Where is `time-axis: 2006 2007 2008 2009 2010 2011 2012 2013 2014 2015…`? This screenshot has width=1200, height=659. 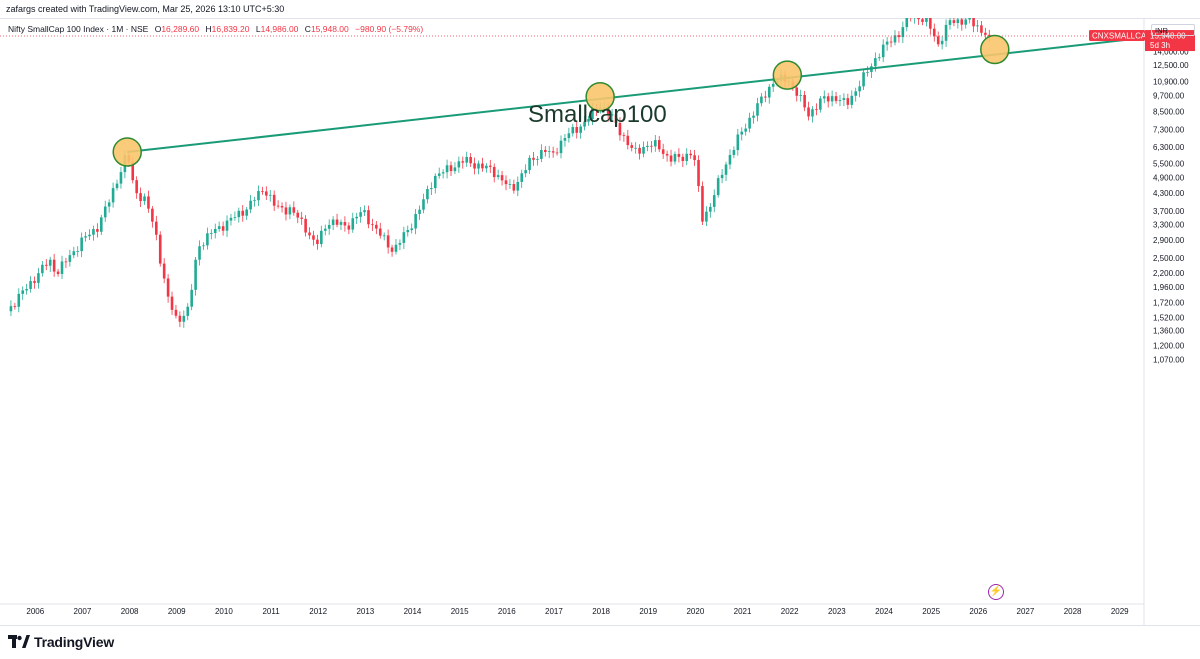
time-axis: 2006 2007 2008 2009 2010 2011 2012 2013 2014 2015… is located at coordinates (572, 609).